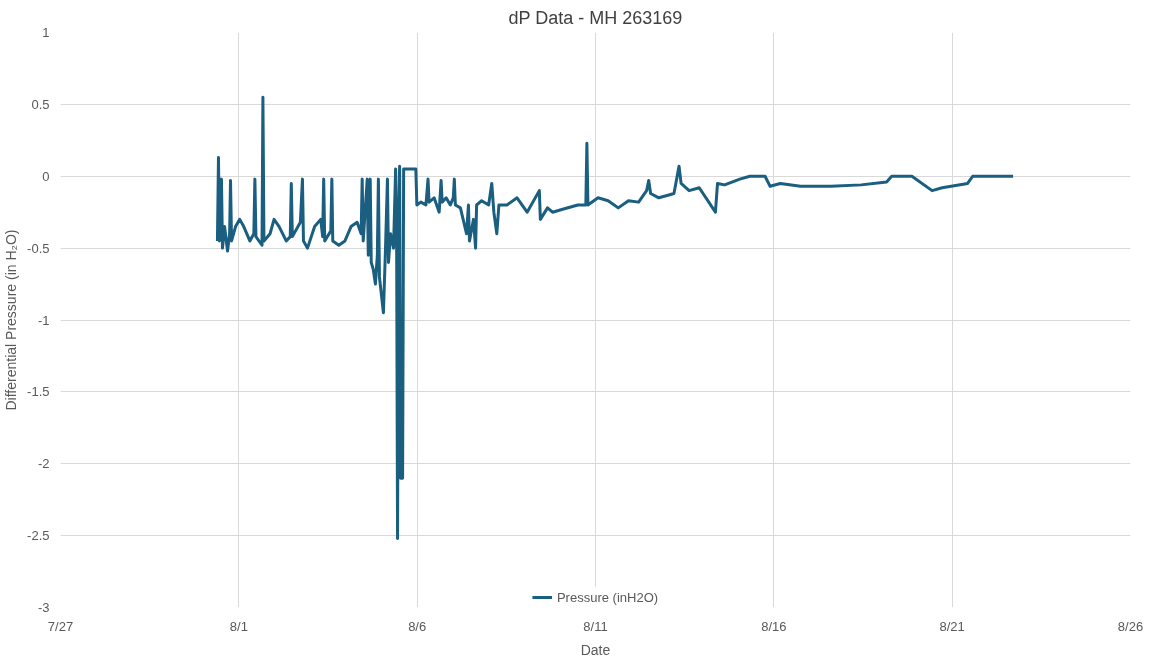 This screenshot has width=1169, height=668. What do you see at coordinates (11, 320) in the screenshot?
I see `y-axis-title: Differential Pressure (in H₂O)` at bounding box center [11, 320].